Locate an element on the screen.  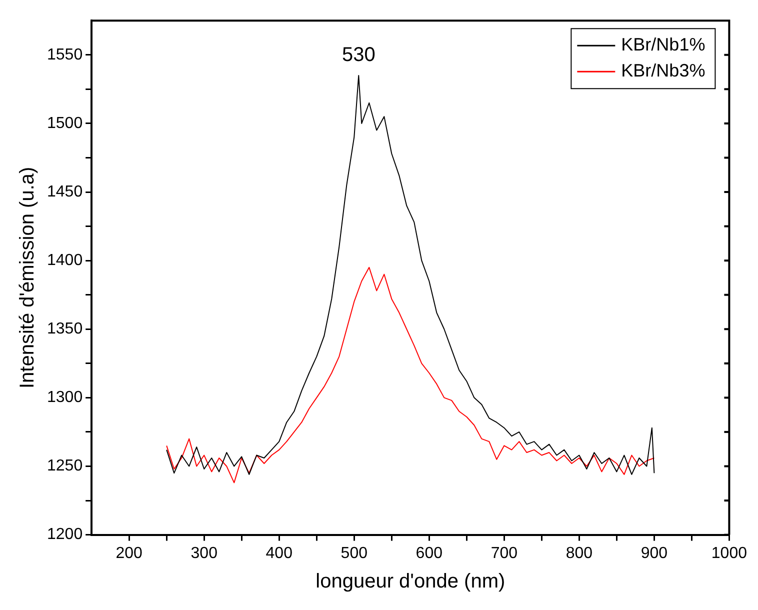
x-tick-label: 500 is located at coordinates (354, 553).